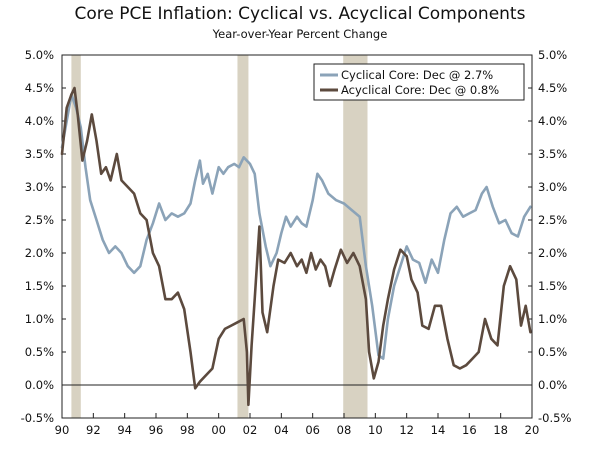 The height and width of the screenshot is (450, 600). What do you see at coordinates (552, 319) in the screenshot?
I see `y-tick-label-right: 1.0%` at bounding box center [552, 319].